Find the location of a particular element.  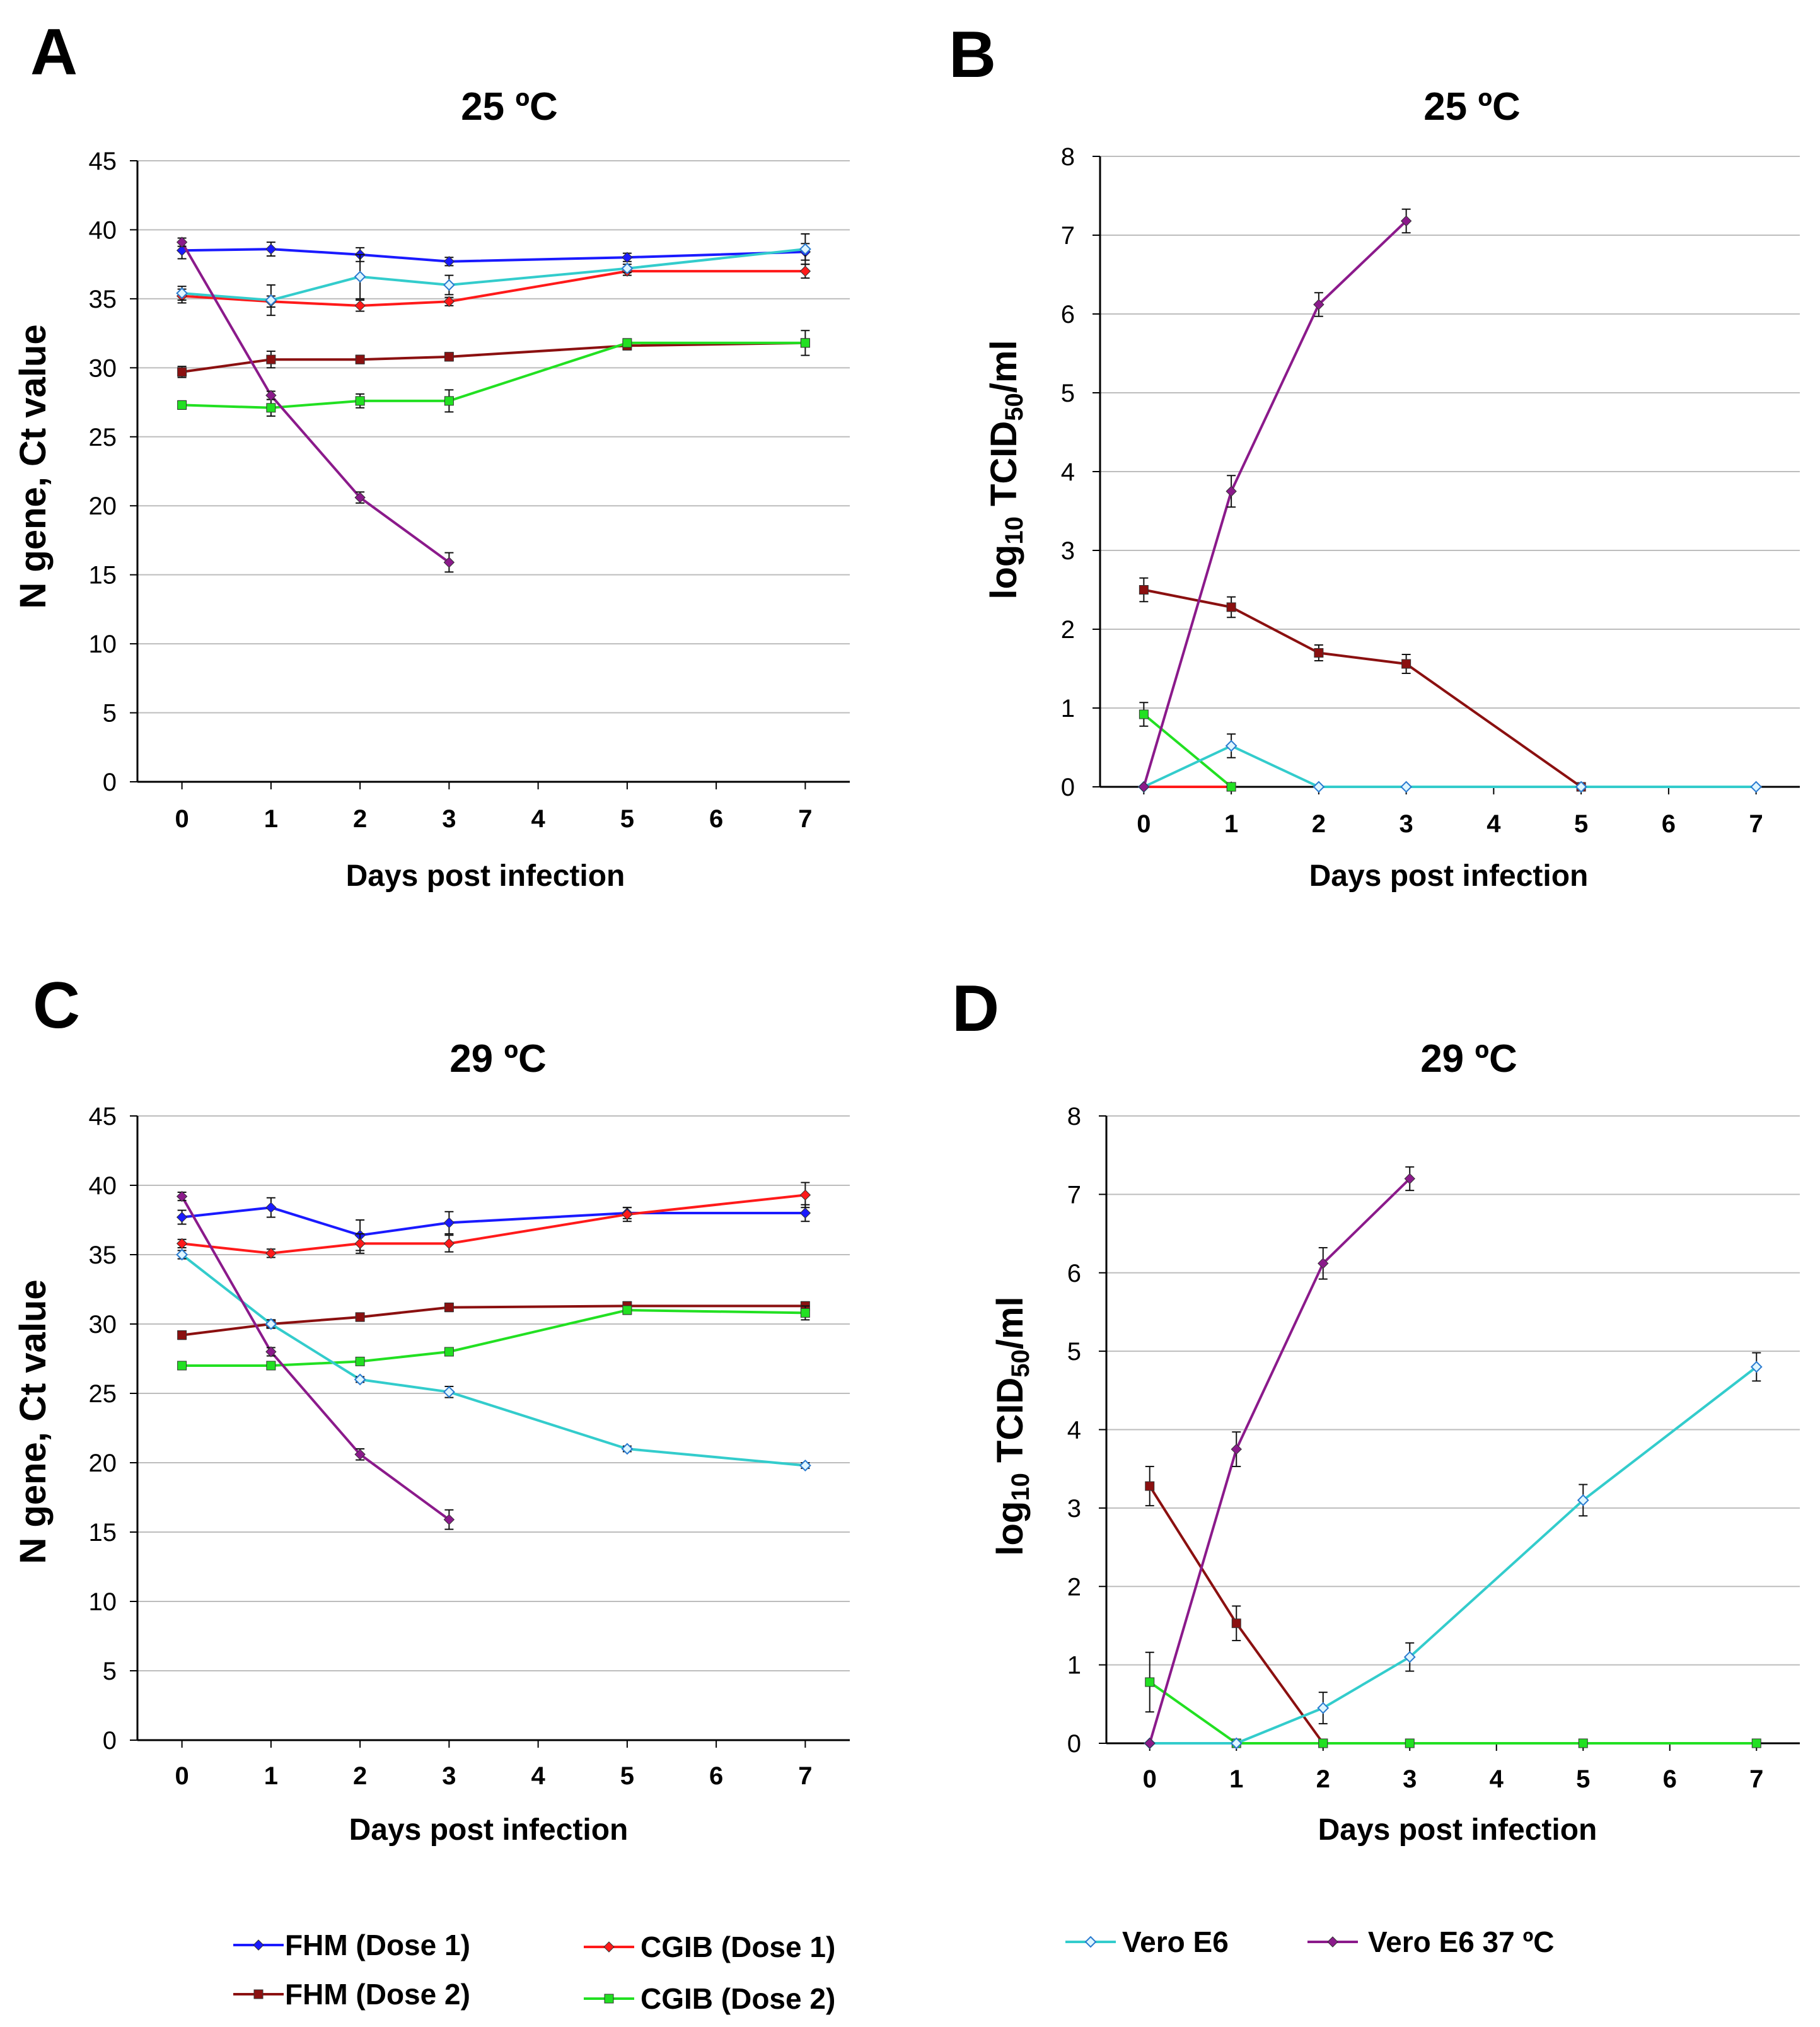

x-tick-label-c-6: 6 is located at coordinates (716, 1776).